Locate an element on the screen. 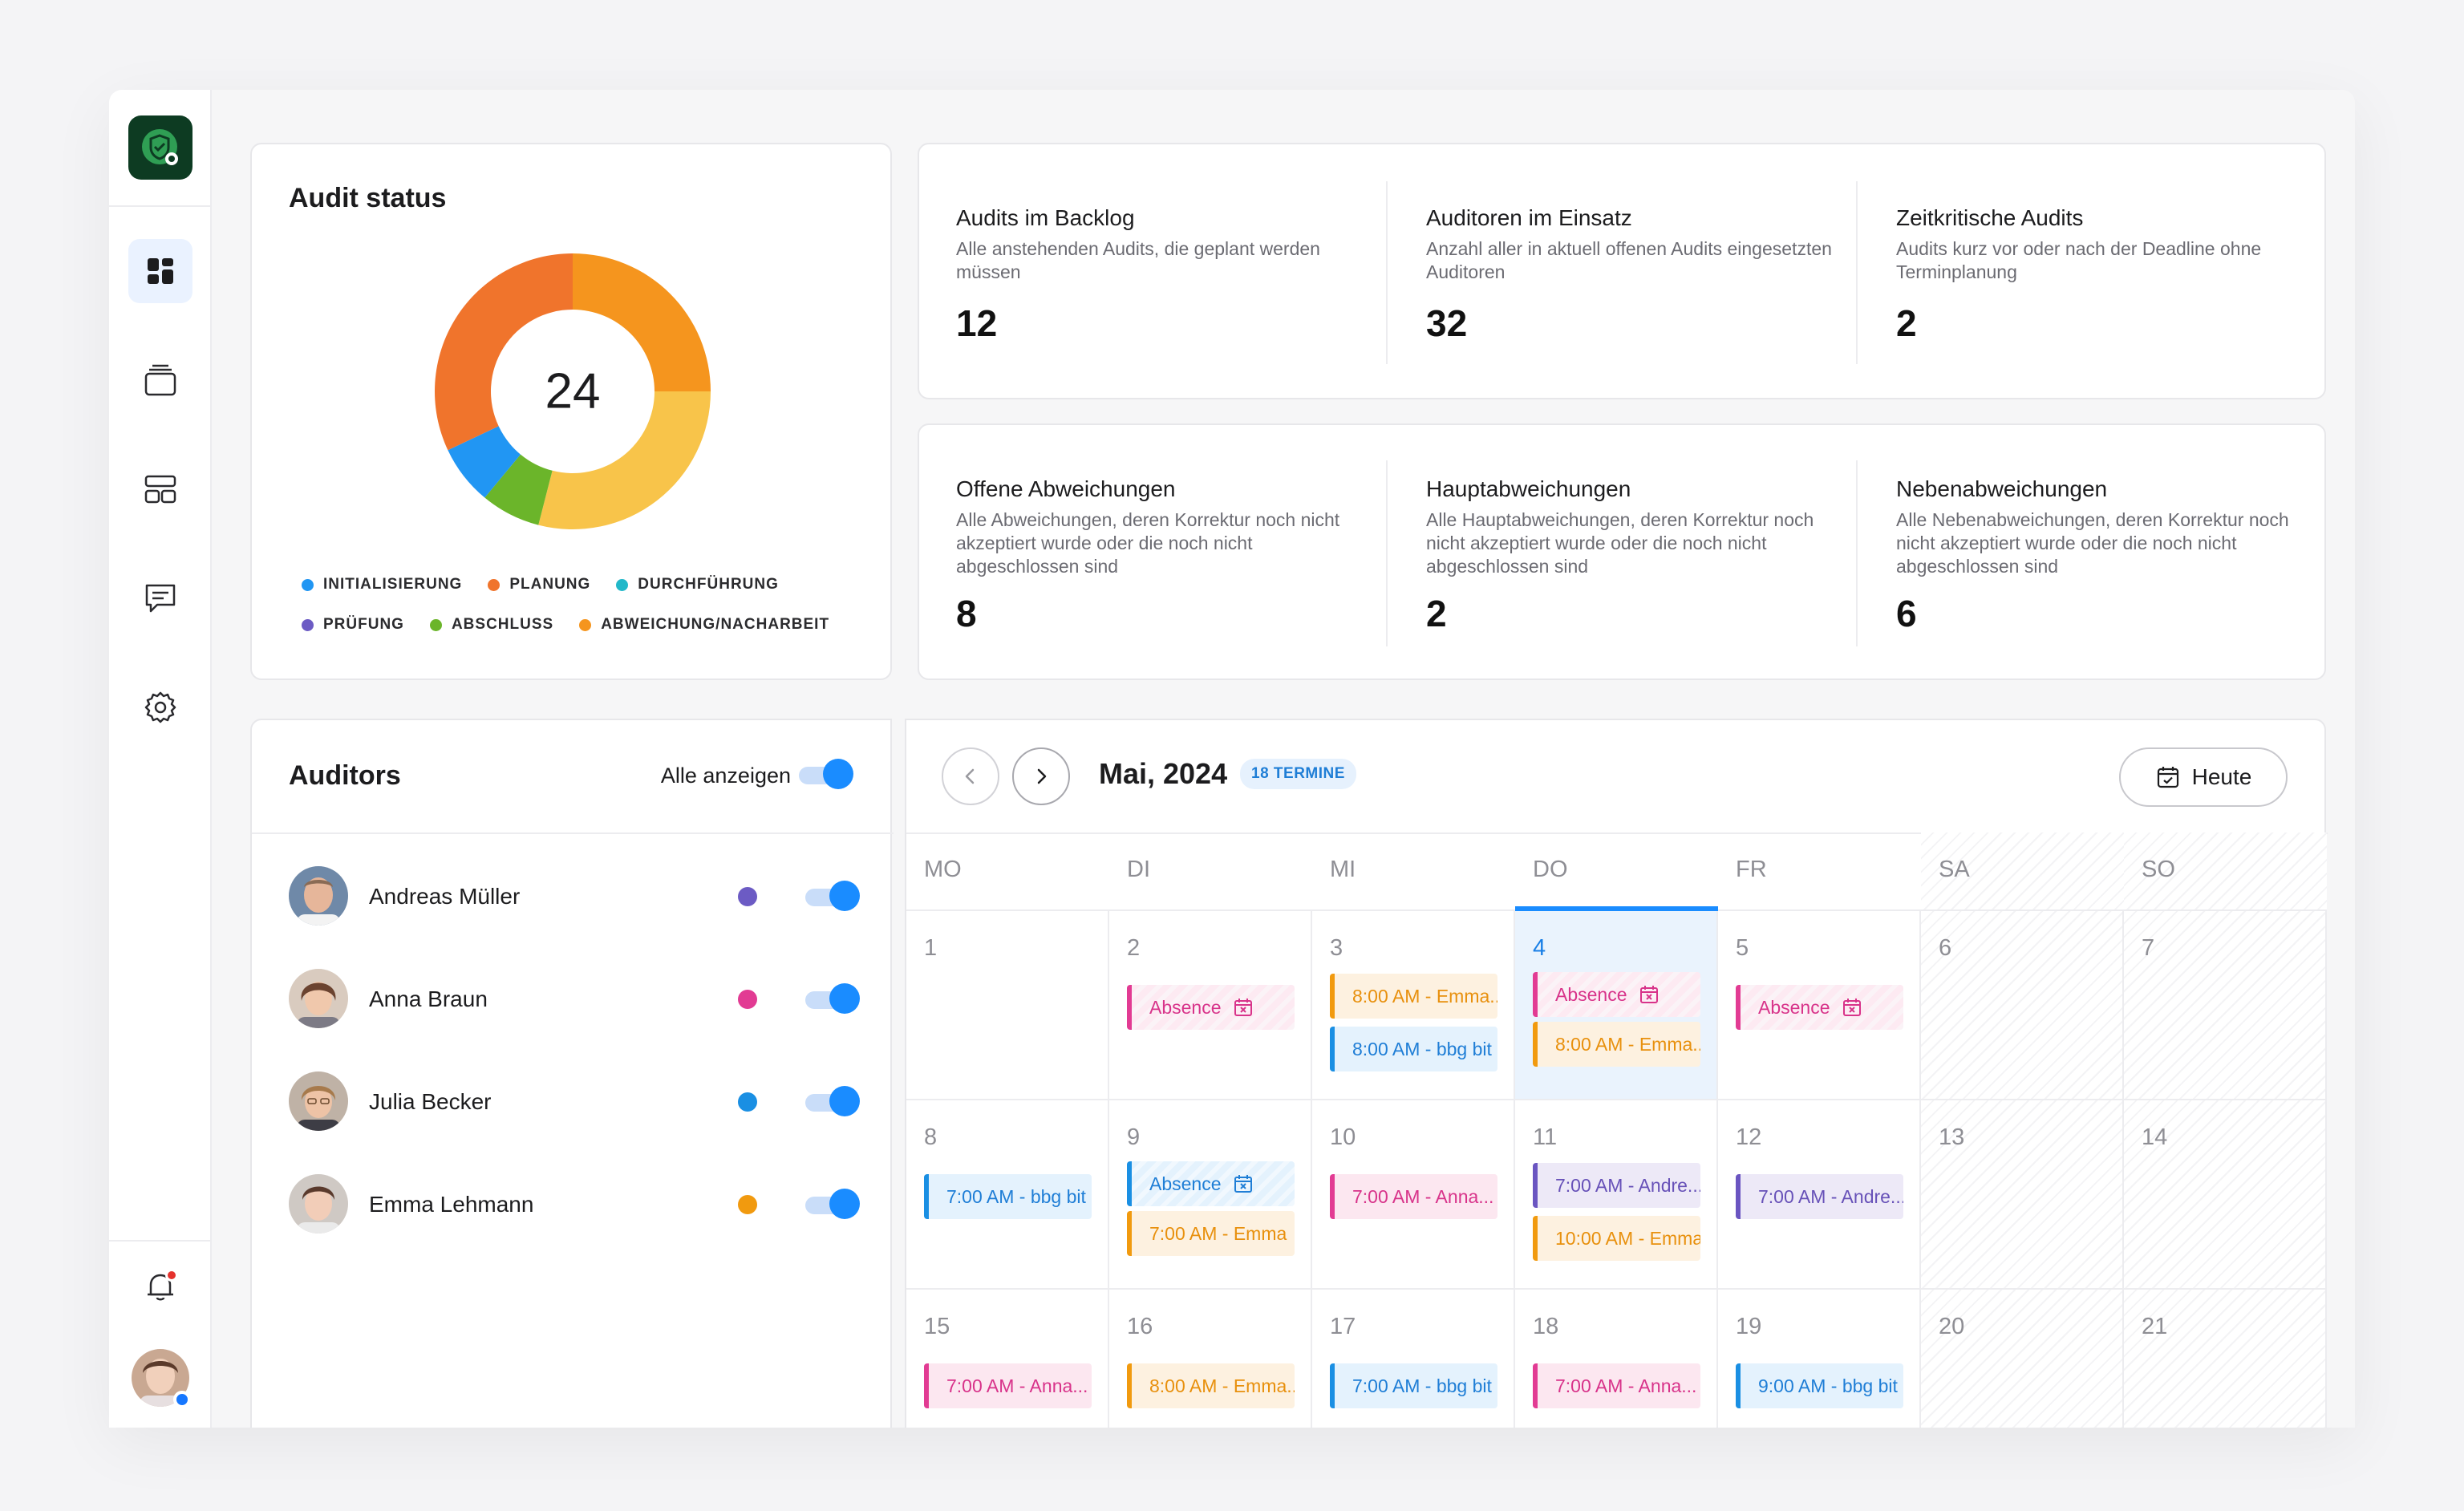 The image size is (2464, 1511). weekday-label: FR is located at coordinates (1752, 869).